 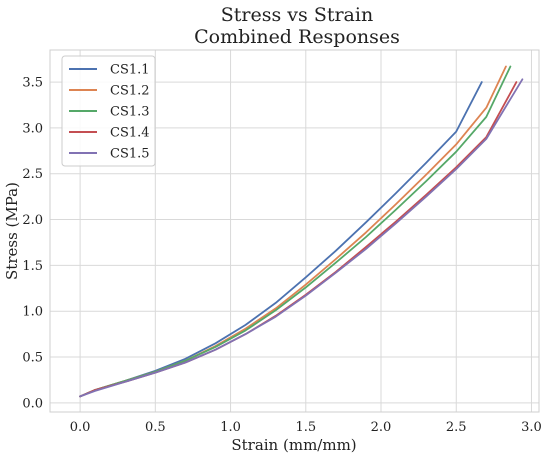 I want to click on x-tick-label: 0.0, so click(x=80, y=427).